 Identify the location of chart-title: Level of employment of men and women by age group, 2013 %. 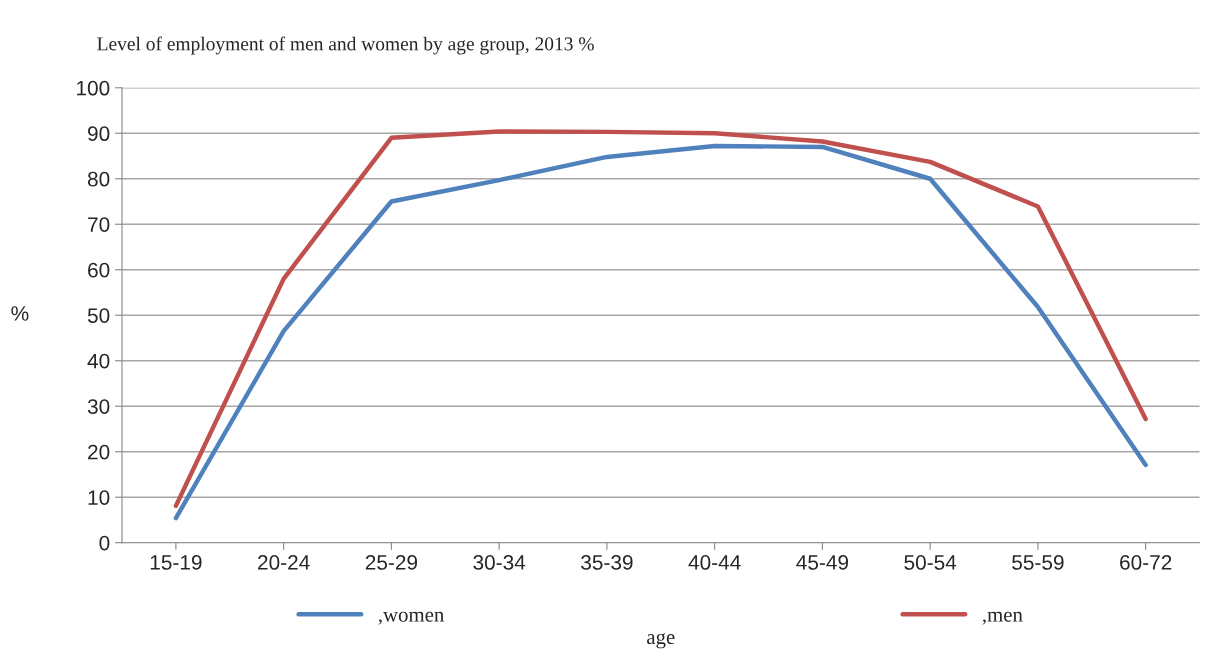
(345, 45).